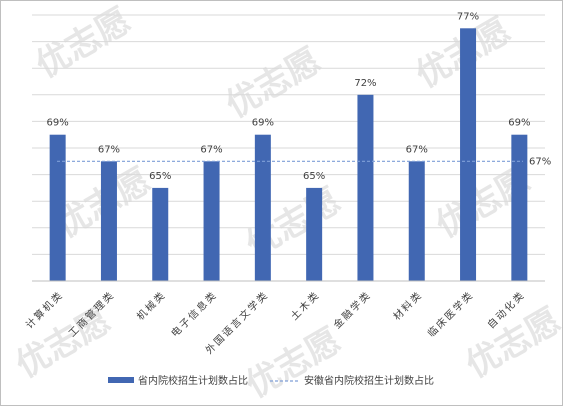  I want to click on legend-label: 省内院校招生计划数占比, so click(193, 380).